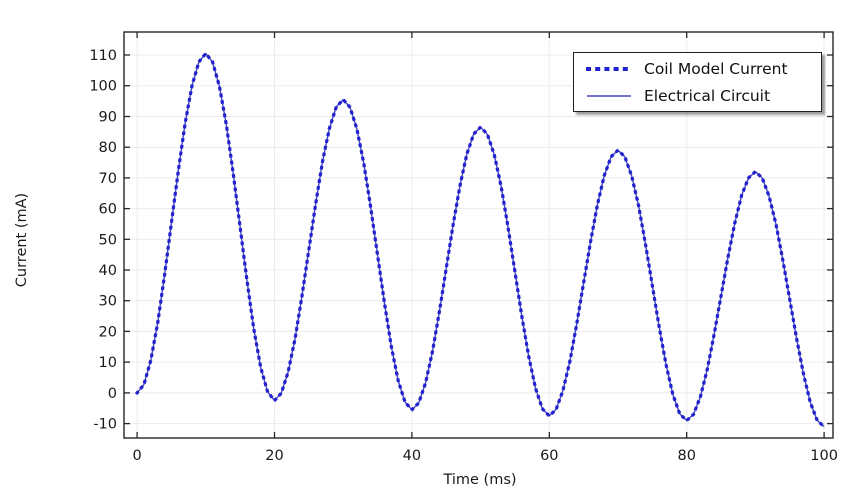  I want to click on x-tick-label: 0, so click(136, 456).